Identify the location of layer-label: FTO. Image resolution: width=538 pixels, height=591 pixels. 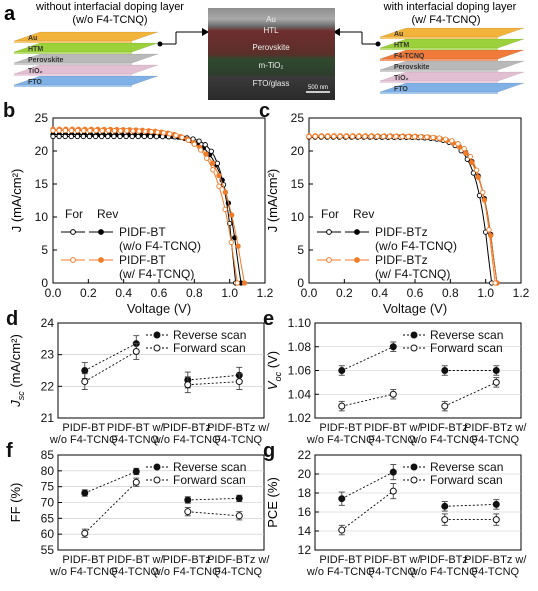
(35, 82).